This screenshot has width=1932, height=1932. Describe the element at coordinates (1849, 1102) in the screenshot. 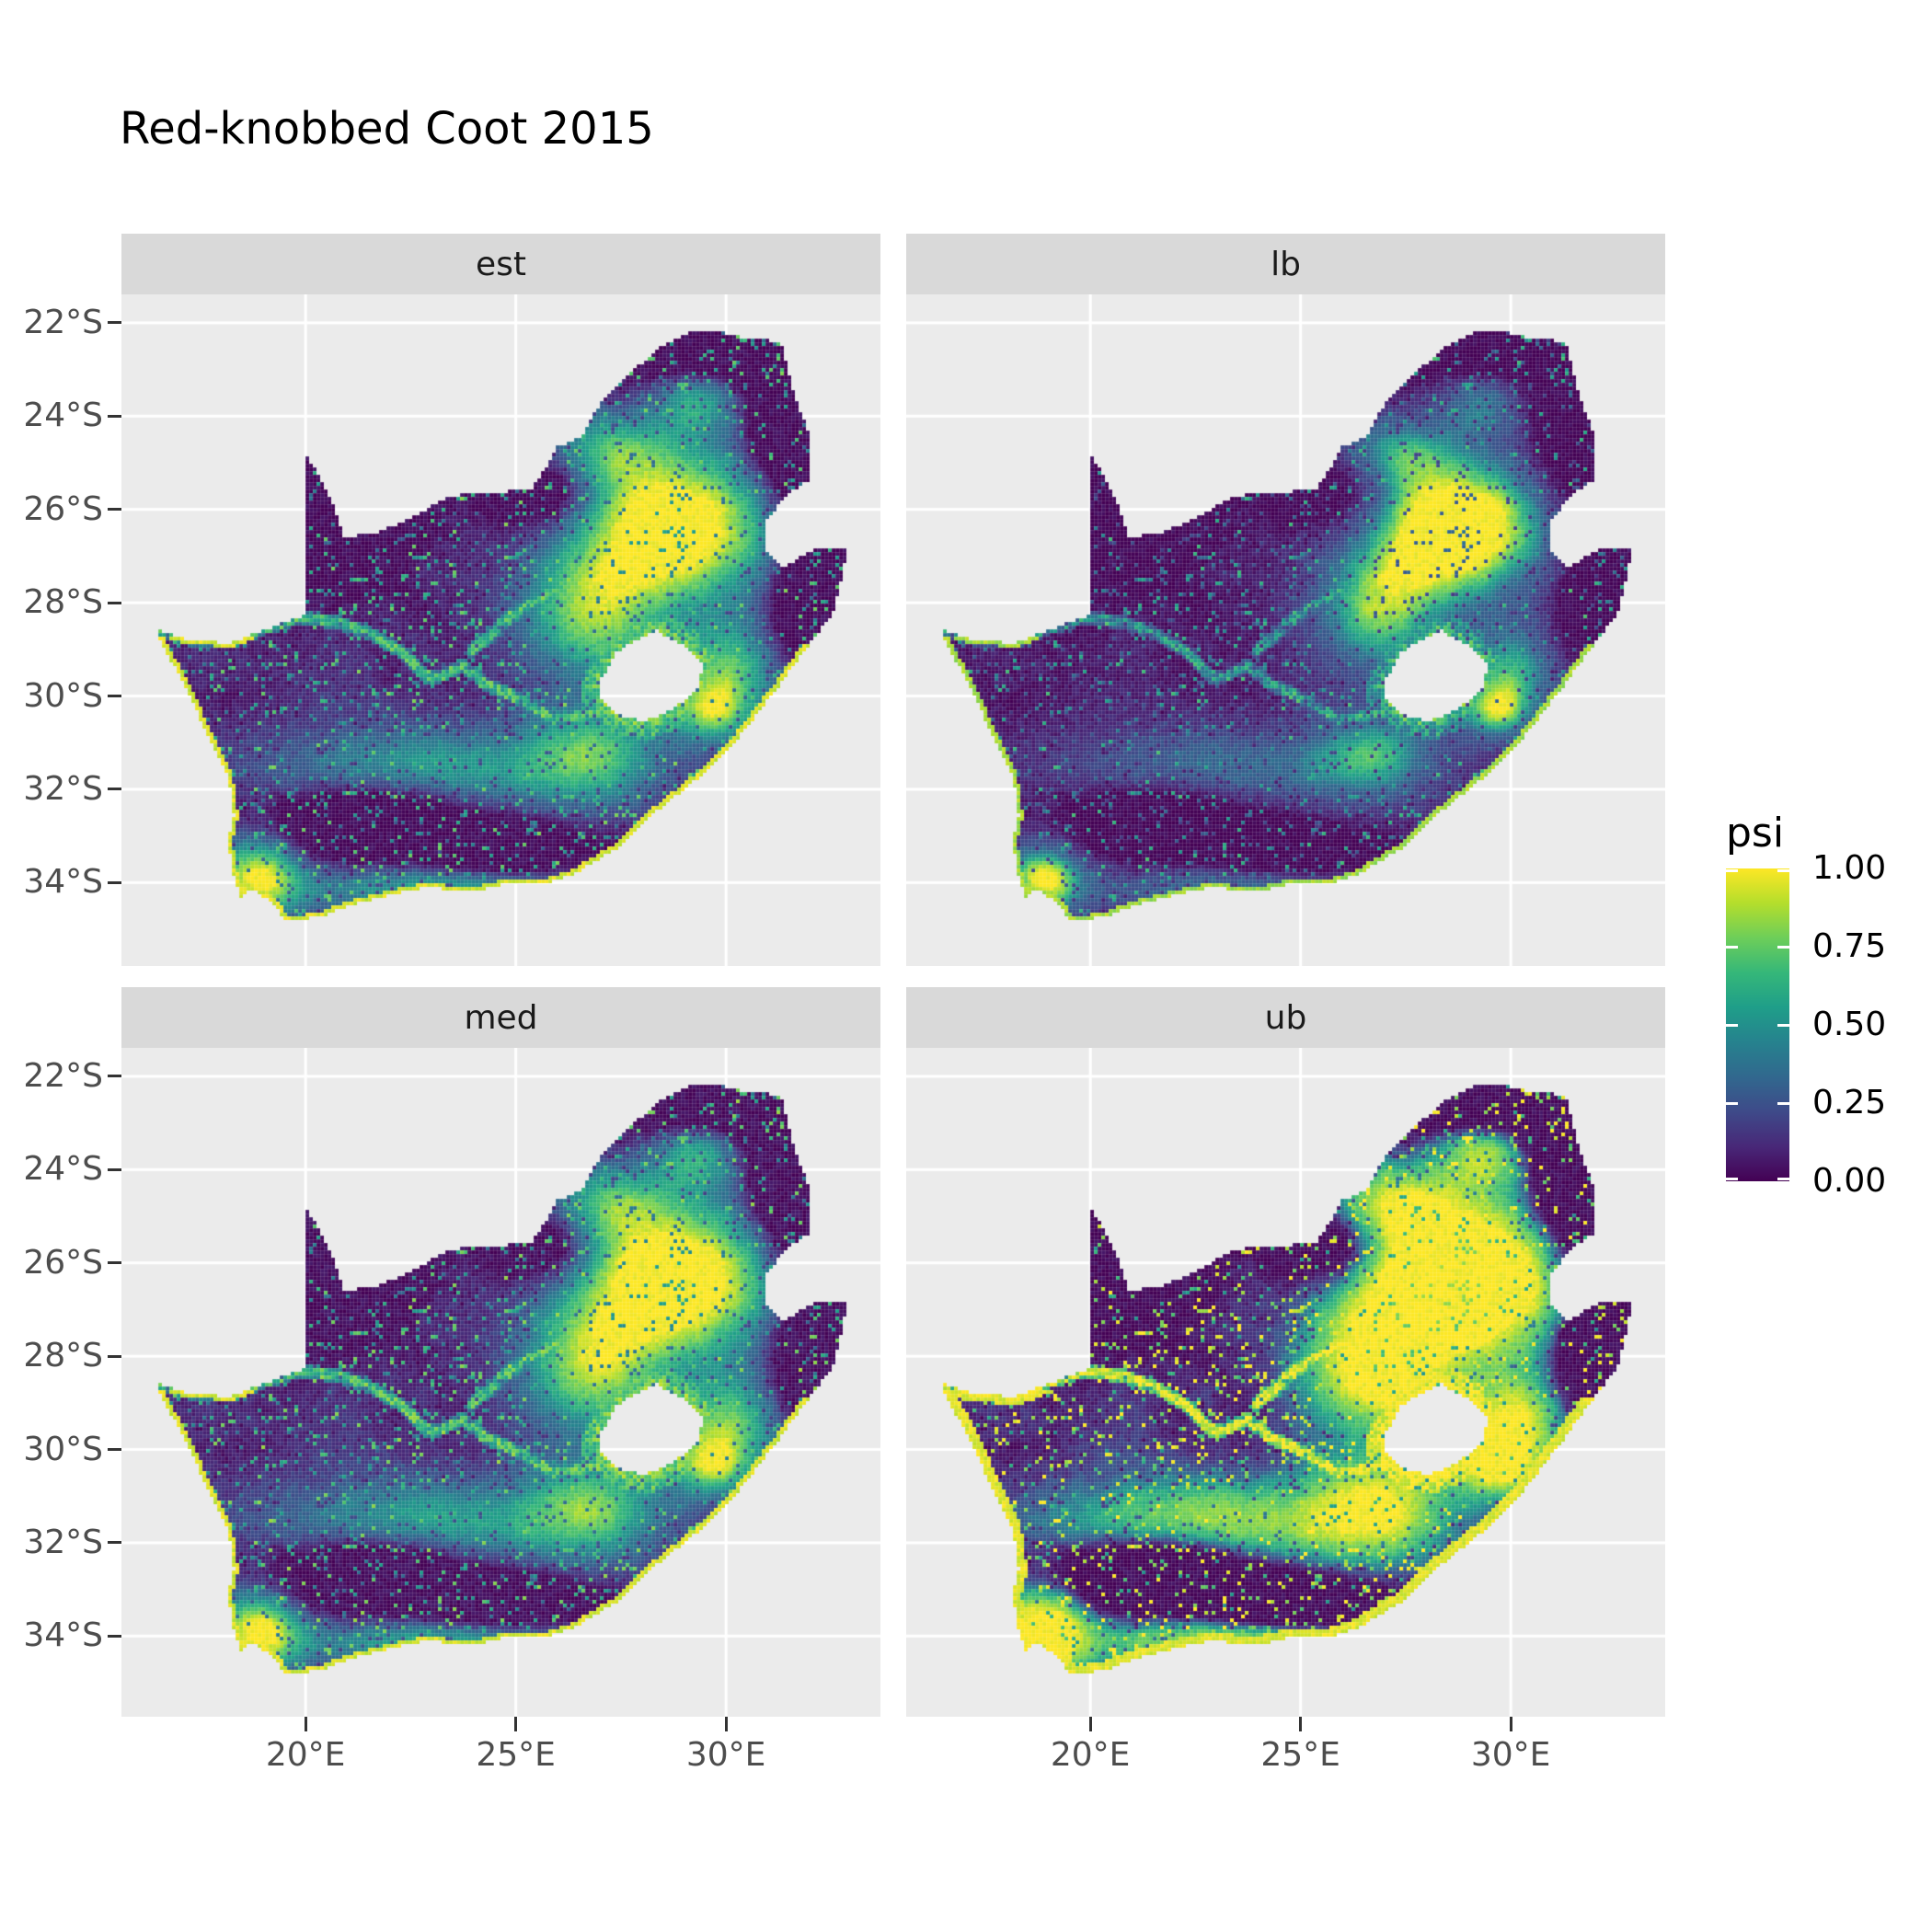

I see `legend-tick-label: 0.25` at that location.